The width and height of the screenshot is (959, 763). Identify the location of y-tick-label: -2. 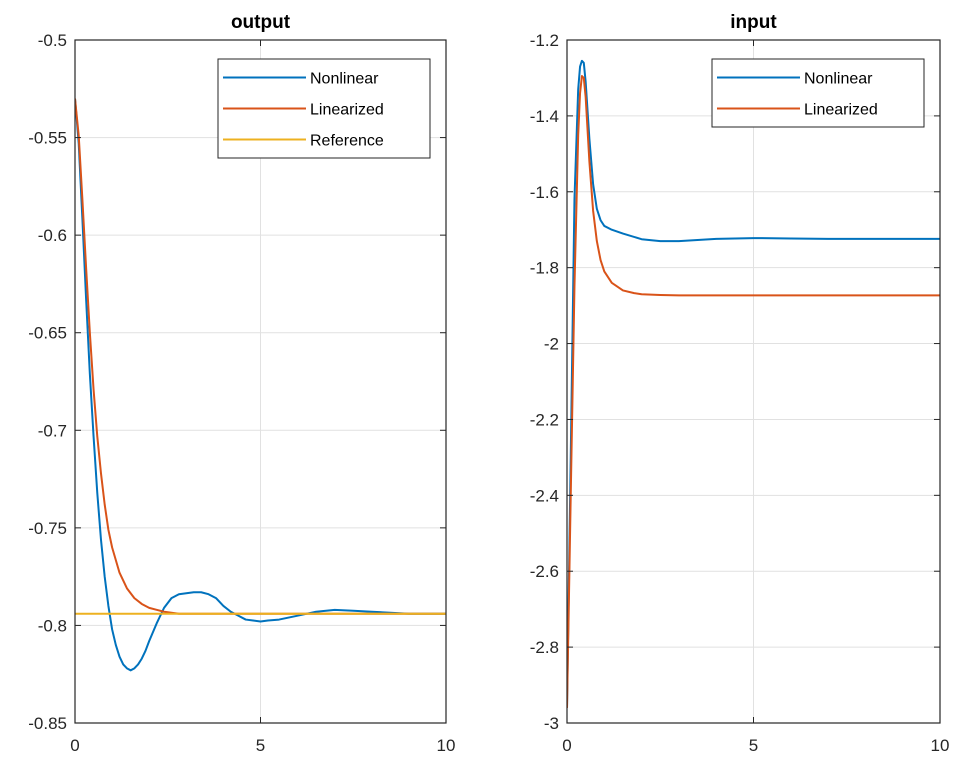
(551, 344).